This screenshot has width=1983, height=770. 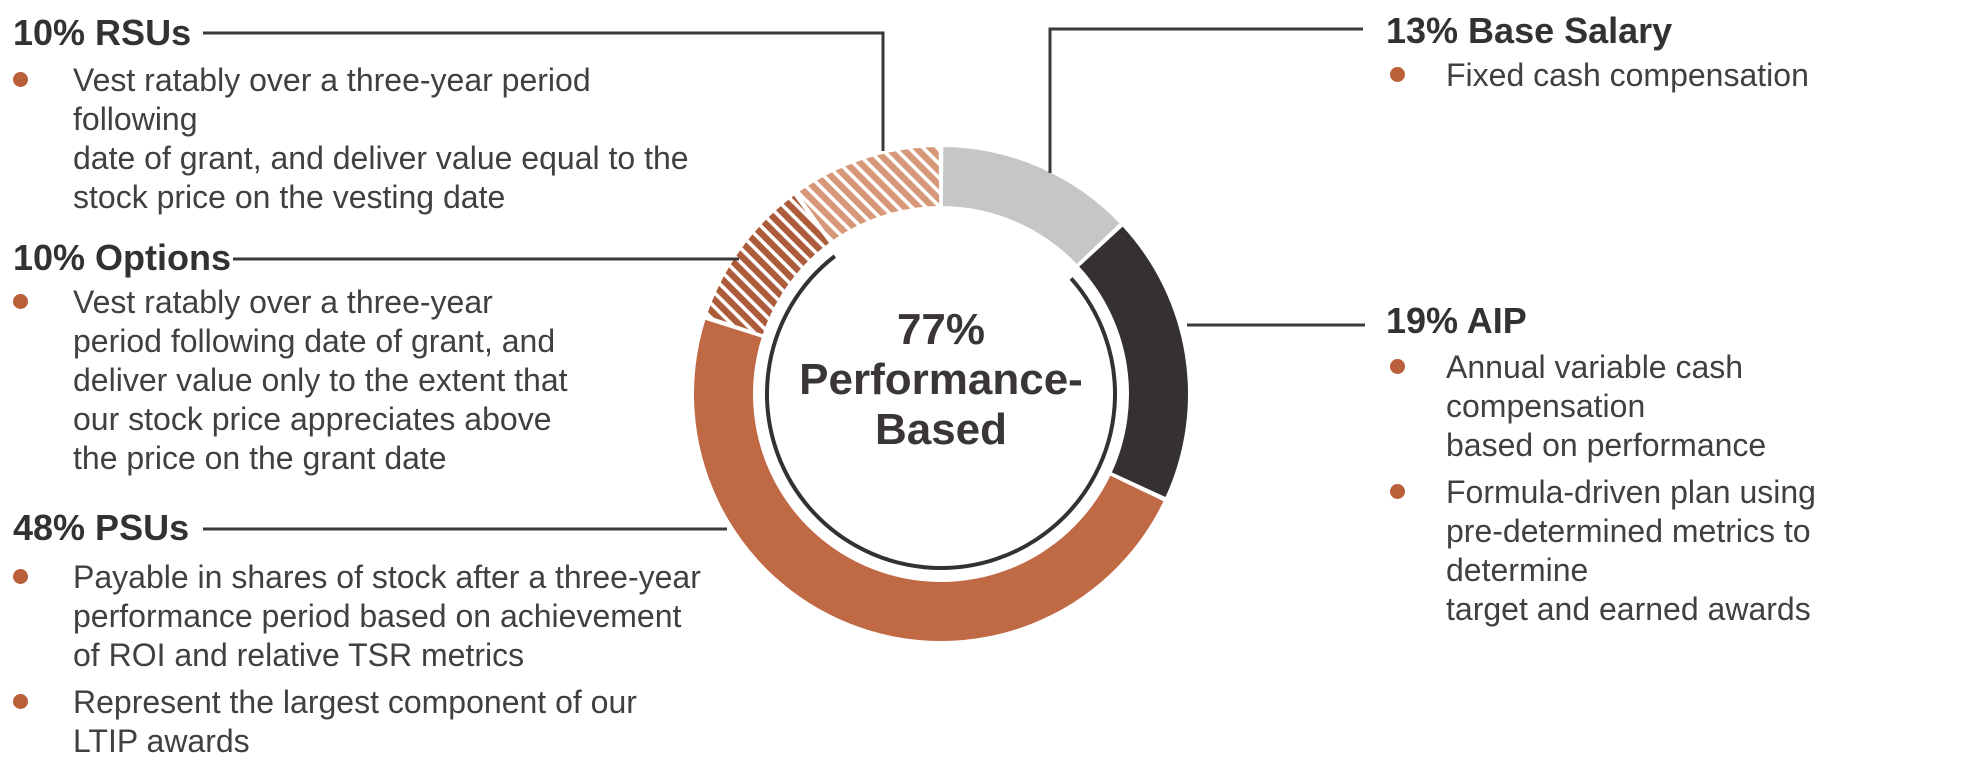 What do you see at coordinates (122, 257) in the screenshot?
I see `heading-options: 10% Options` at bounding box center [122, 257].